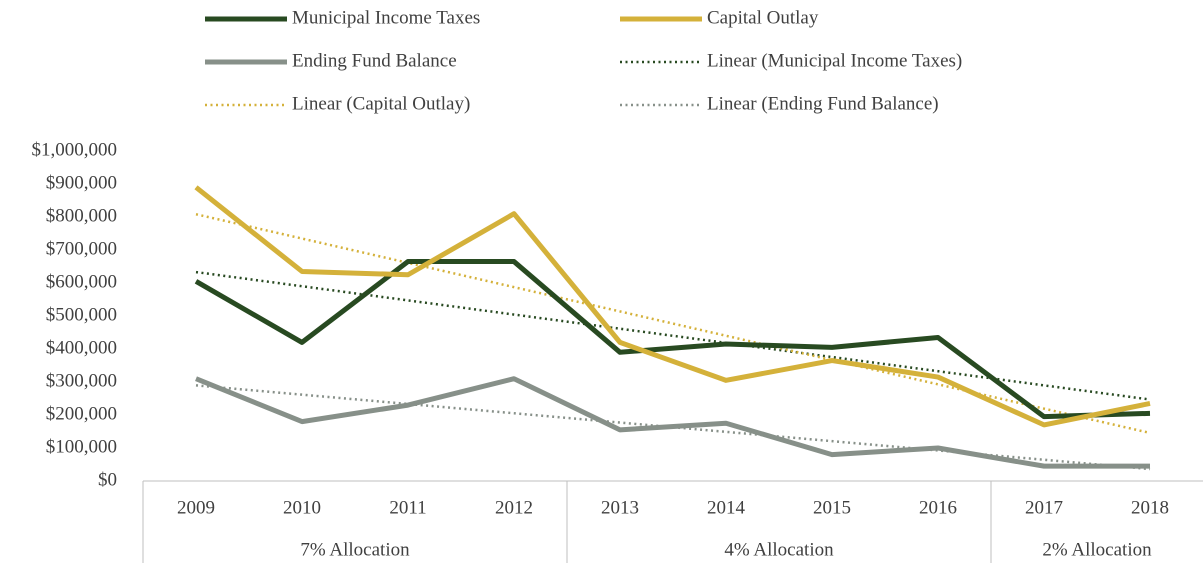 The width and height of the screenshot is (1204, 563). I want to click on x-tick-label: 2012, so click(514, 507).